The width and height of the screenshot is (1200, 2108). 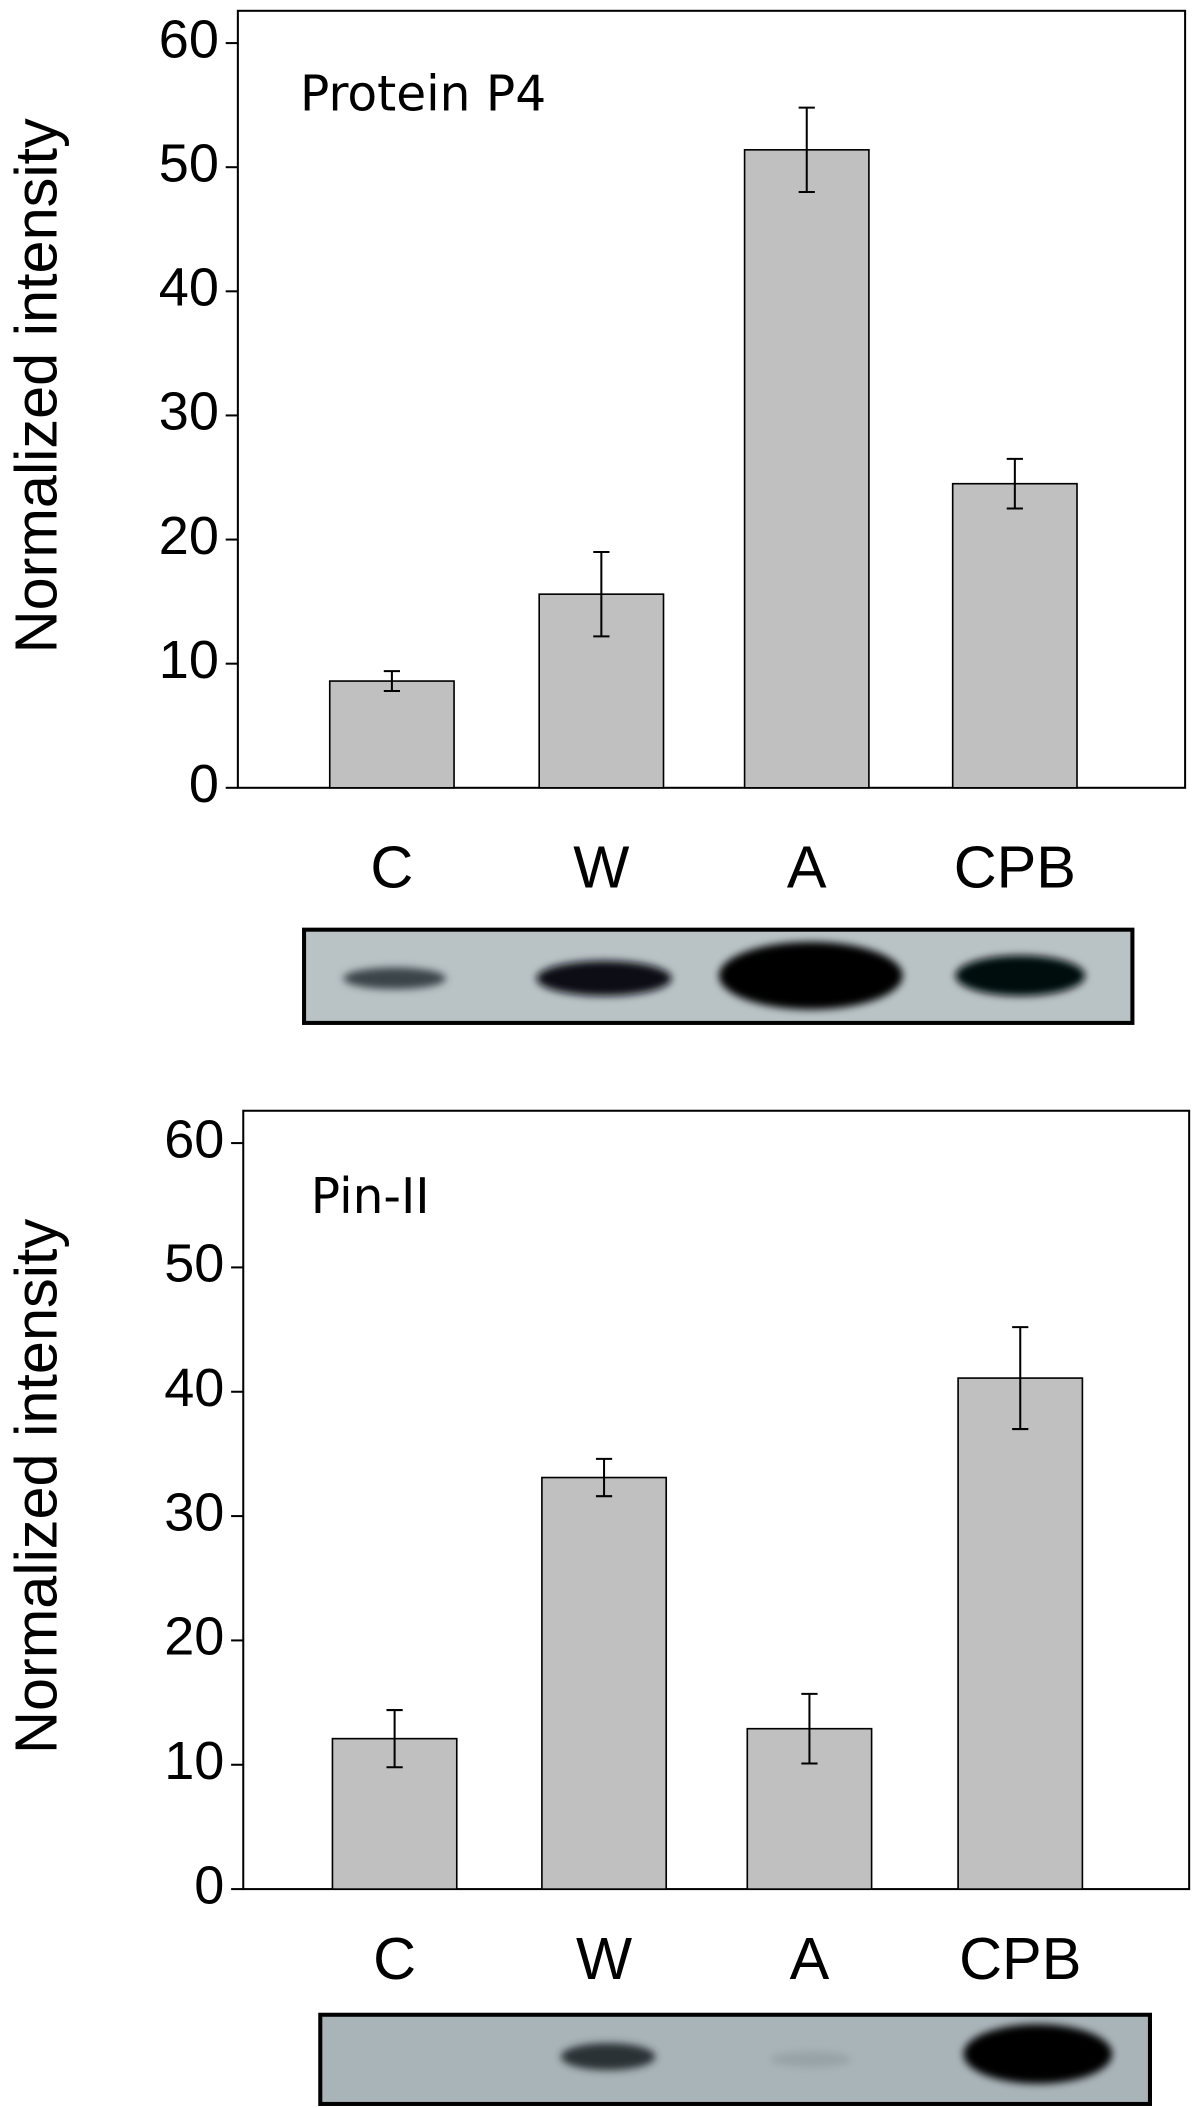 I want to click on chart-title: Pin-II, so click(x=370, y=1197).